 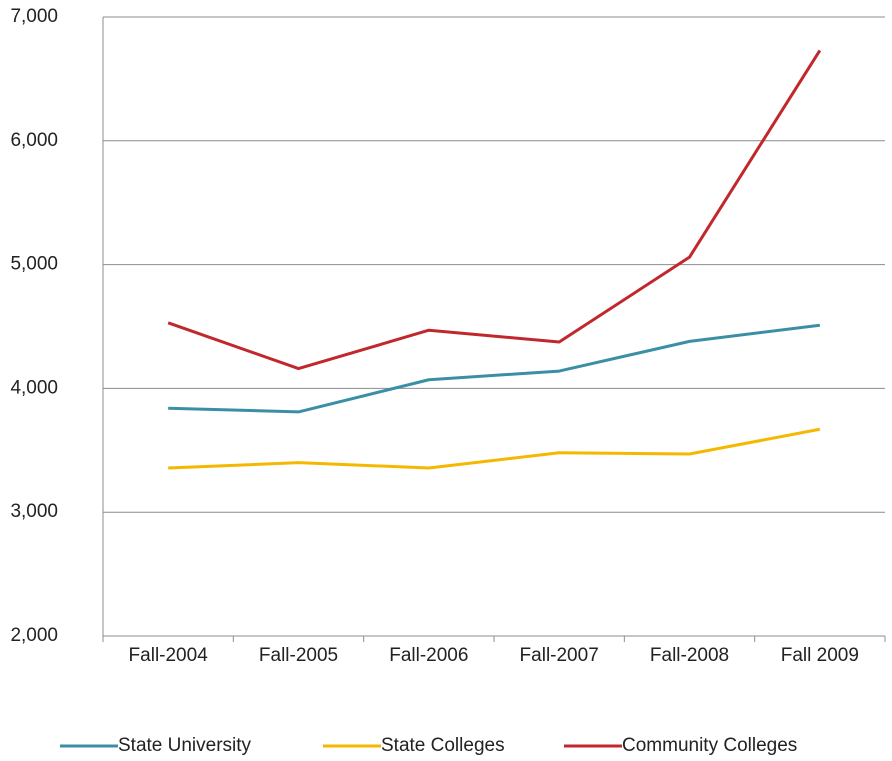 I want to click on x-tick-label: Fall-2005, so click(x=298, y=655).